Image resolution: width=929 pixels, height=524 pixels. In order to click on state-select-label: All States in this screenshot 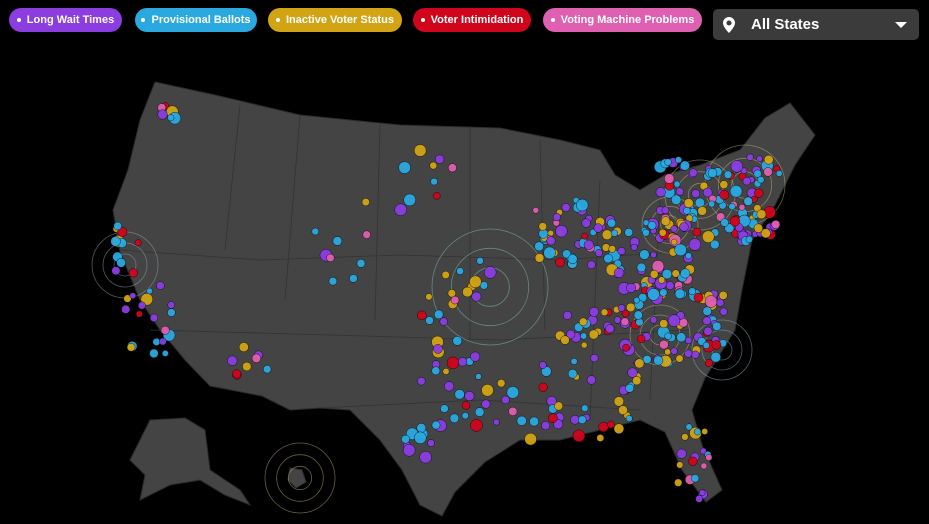, I will do `click(785, 24)`.